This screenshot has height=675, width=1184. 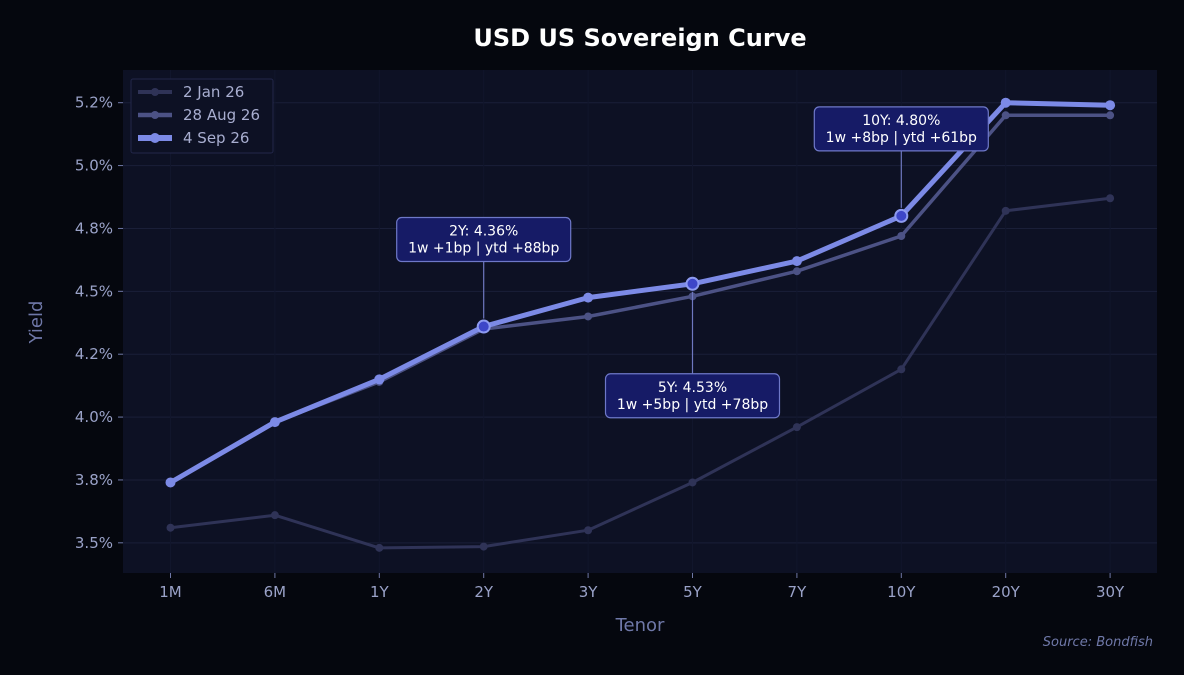 What do you see at coordinates (901, 121) in the screenshot?
I see `callout-title: 10Y: 4.80%` at bounding box center [901, 121].